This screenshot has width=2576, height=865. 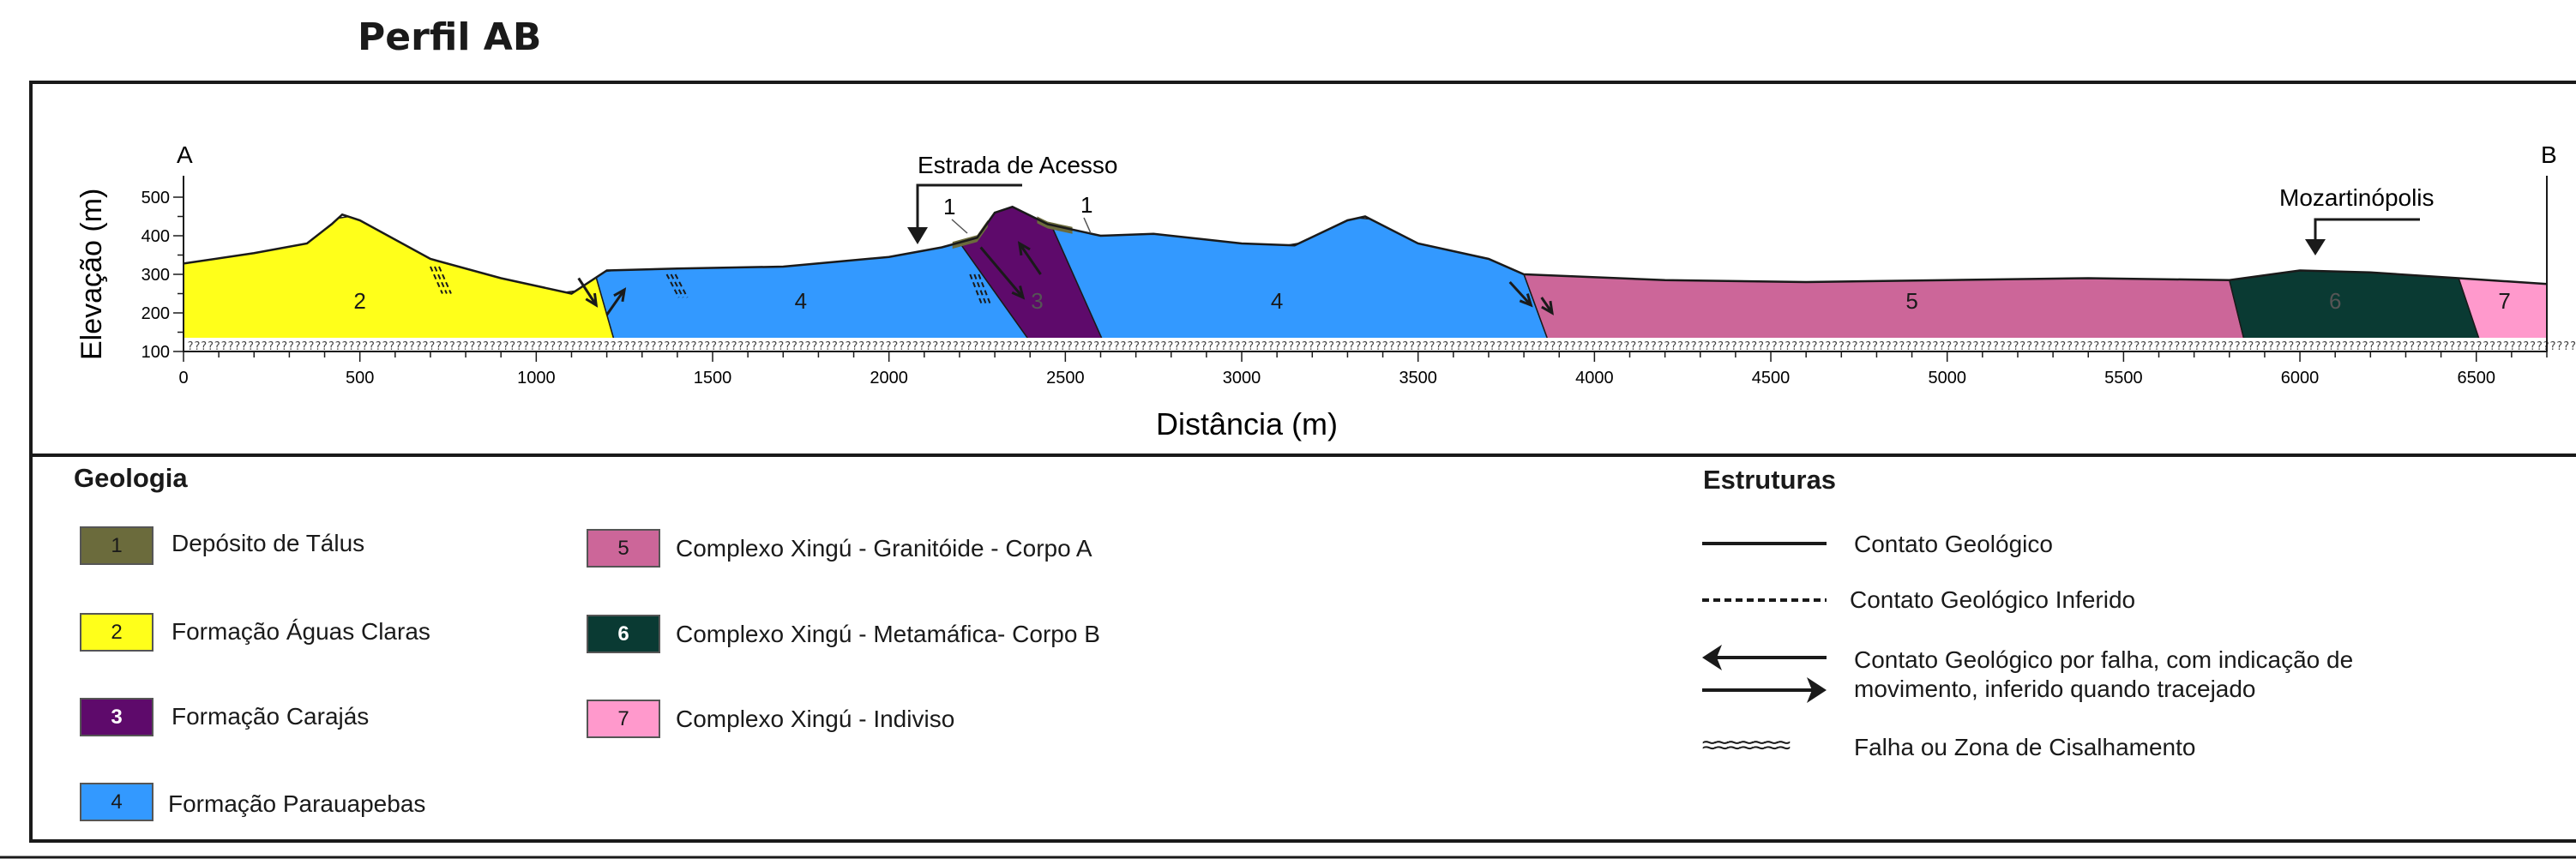 I want to click on talus-label-left: 1, so click(x=949, y=206).